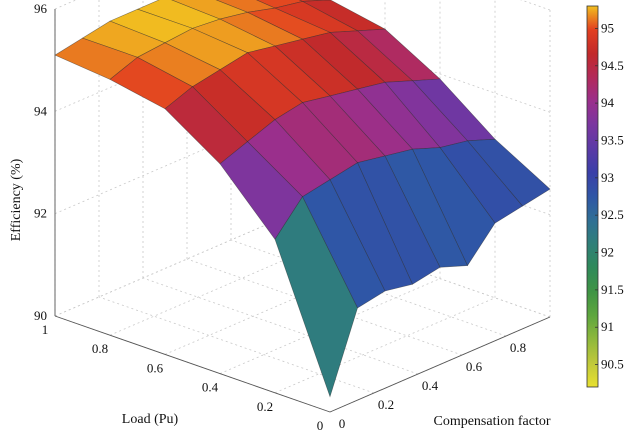  Describe the element at coordinates (342, 423) in the screenshot. I see `x-tick-label: 0` at that location.